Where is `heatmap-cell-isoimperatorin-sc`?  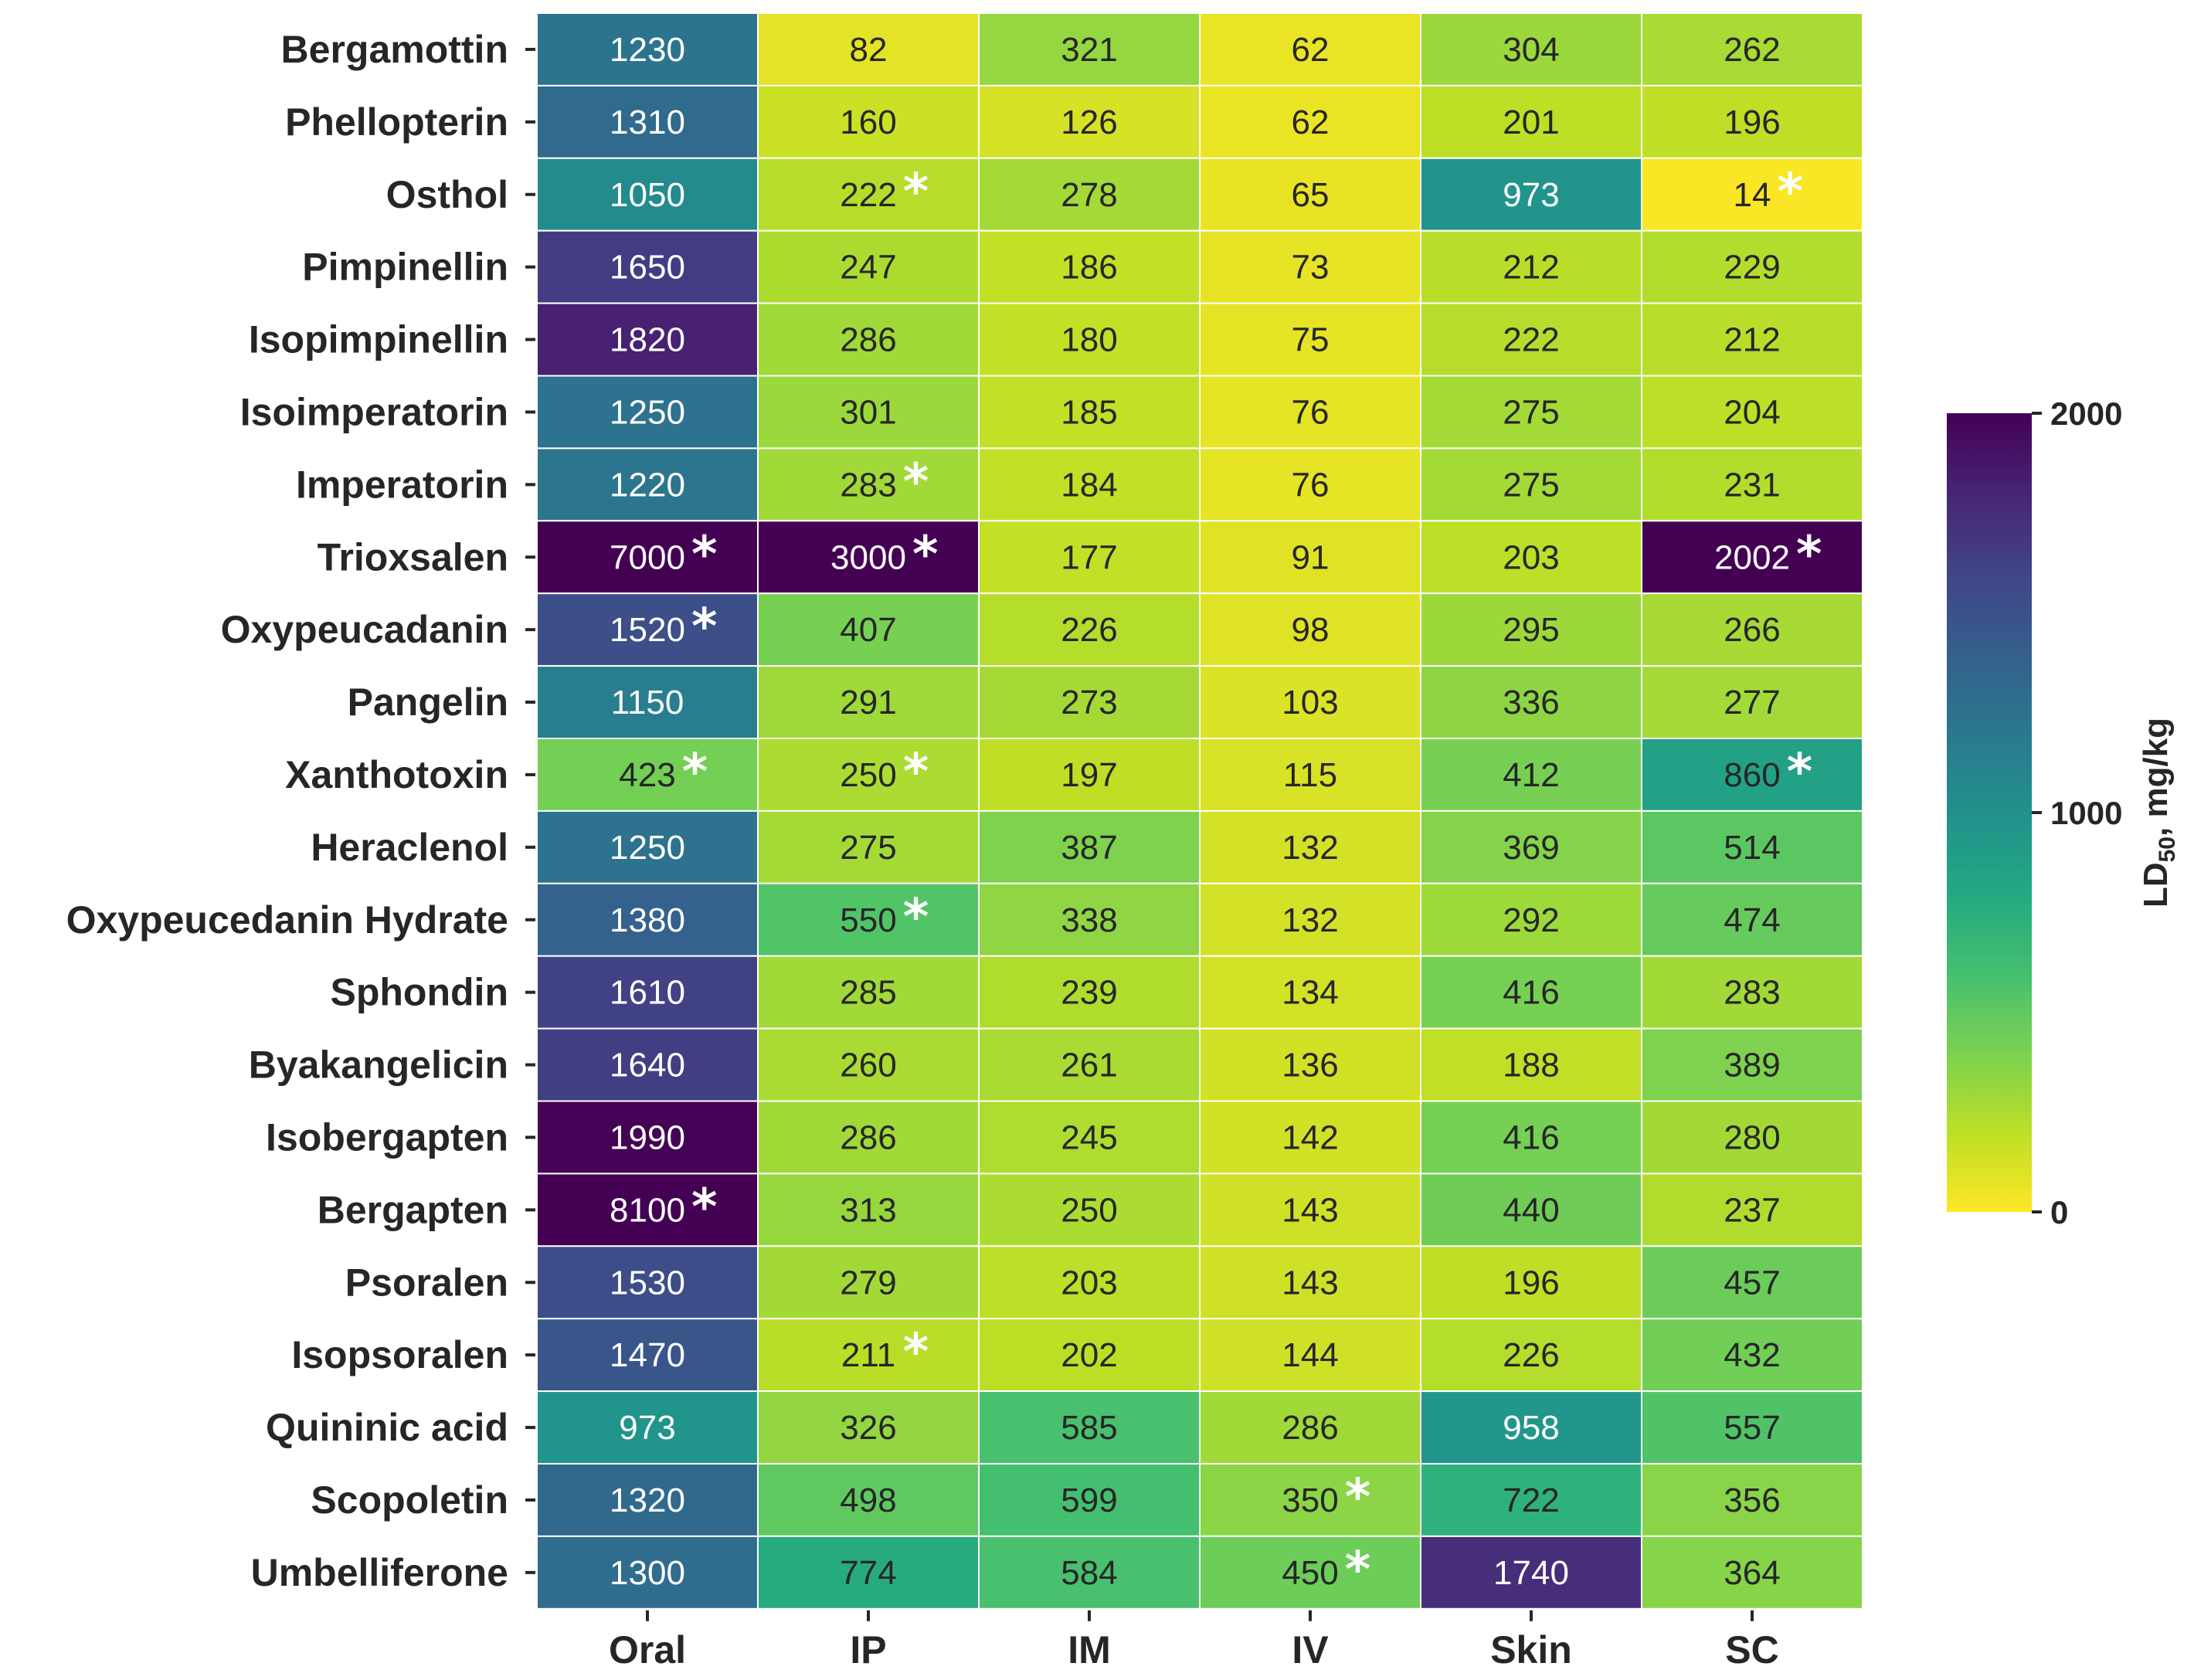
heatmap-cell-isoimperatorin-sc is located at coordinates (1752, 412).